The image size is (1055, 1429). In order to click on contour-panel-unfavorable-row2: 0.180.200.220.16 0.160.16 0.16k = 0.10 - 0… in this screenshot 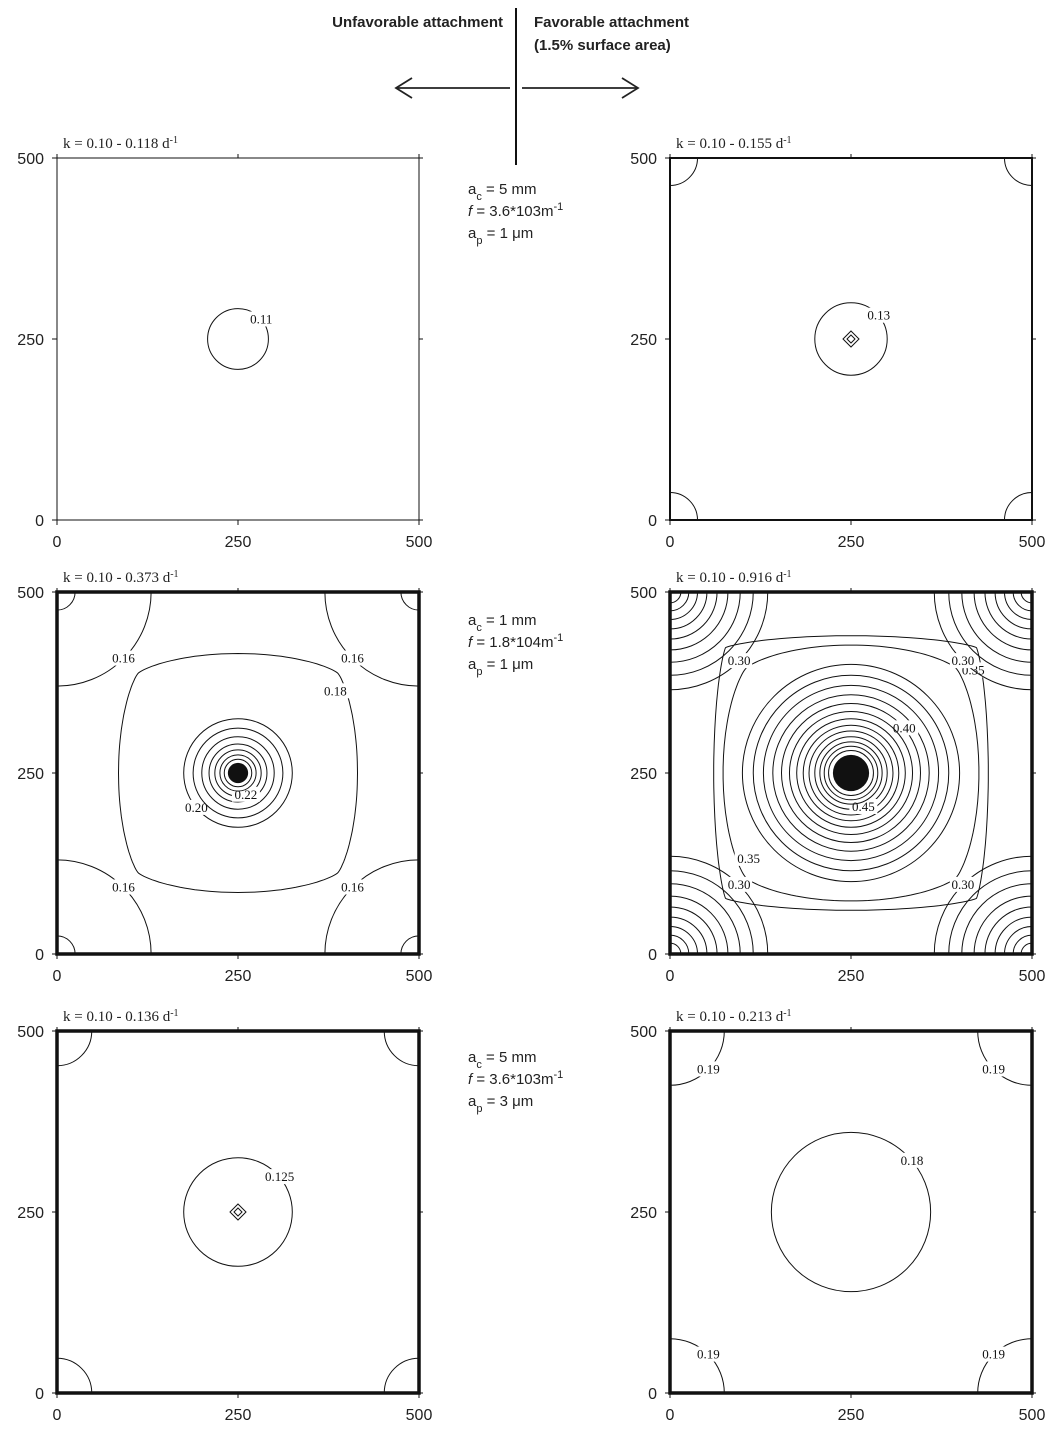, I will do `click(225, 777)`.